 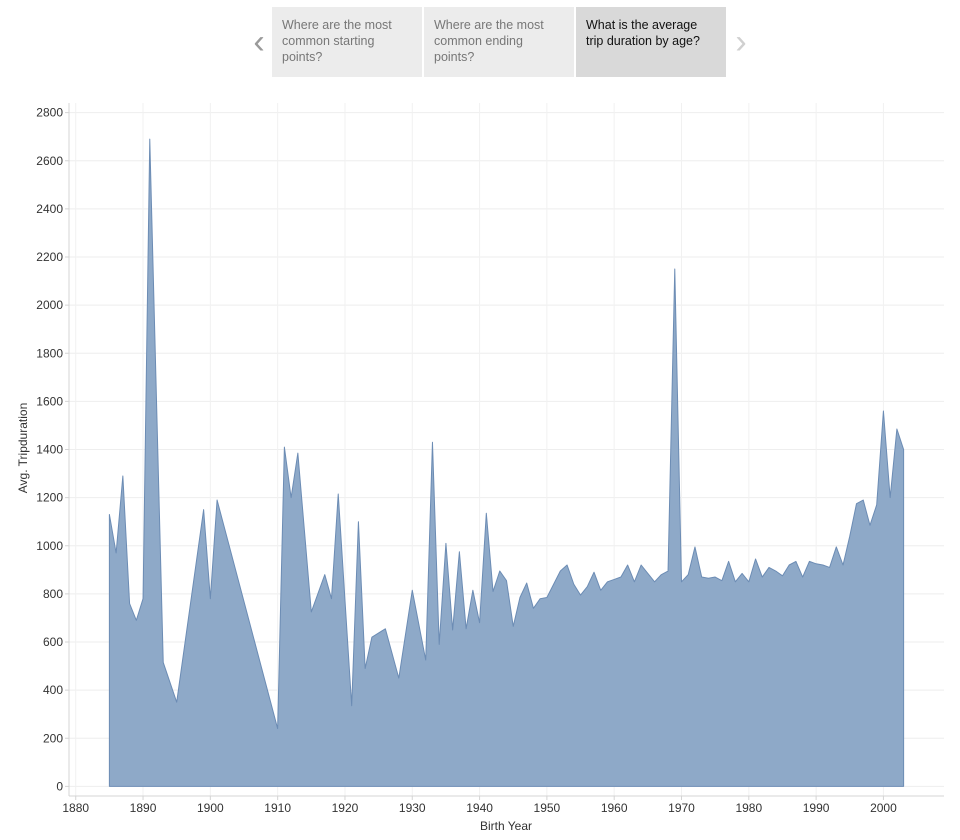 What do you see at coordinates (259, 41) in the screenshot?
I see `chevron-left-icon: ‹` at bounding box center [259, 41].